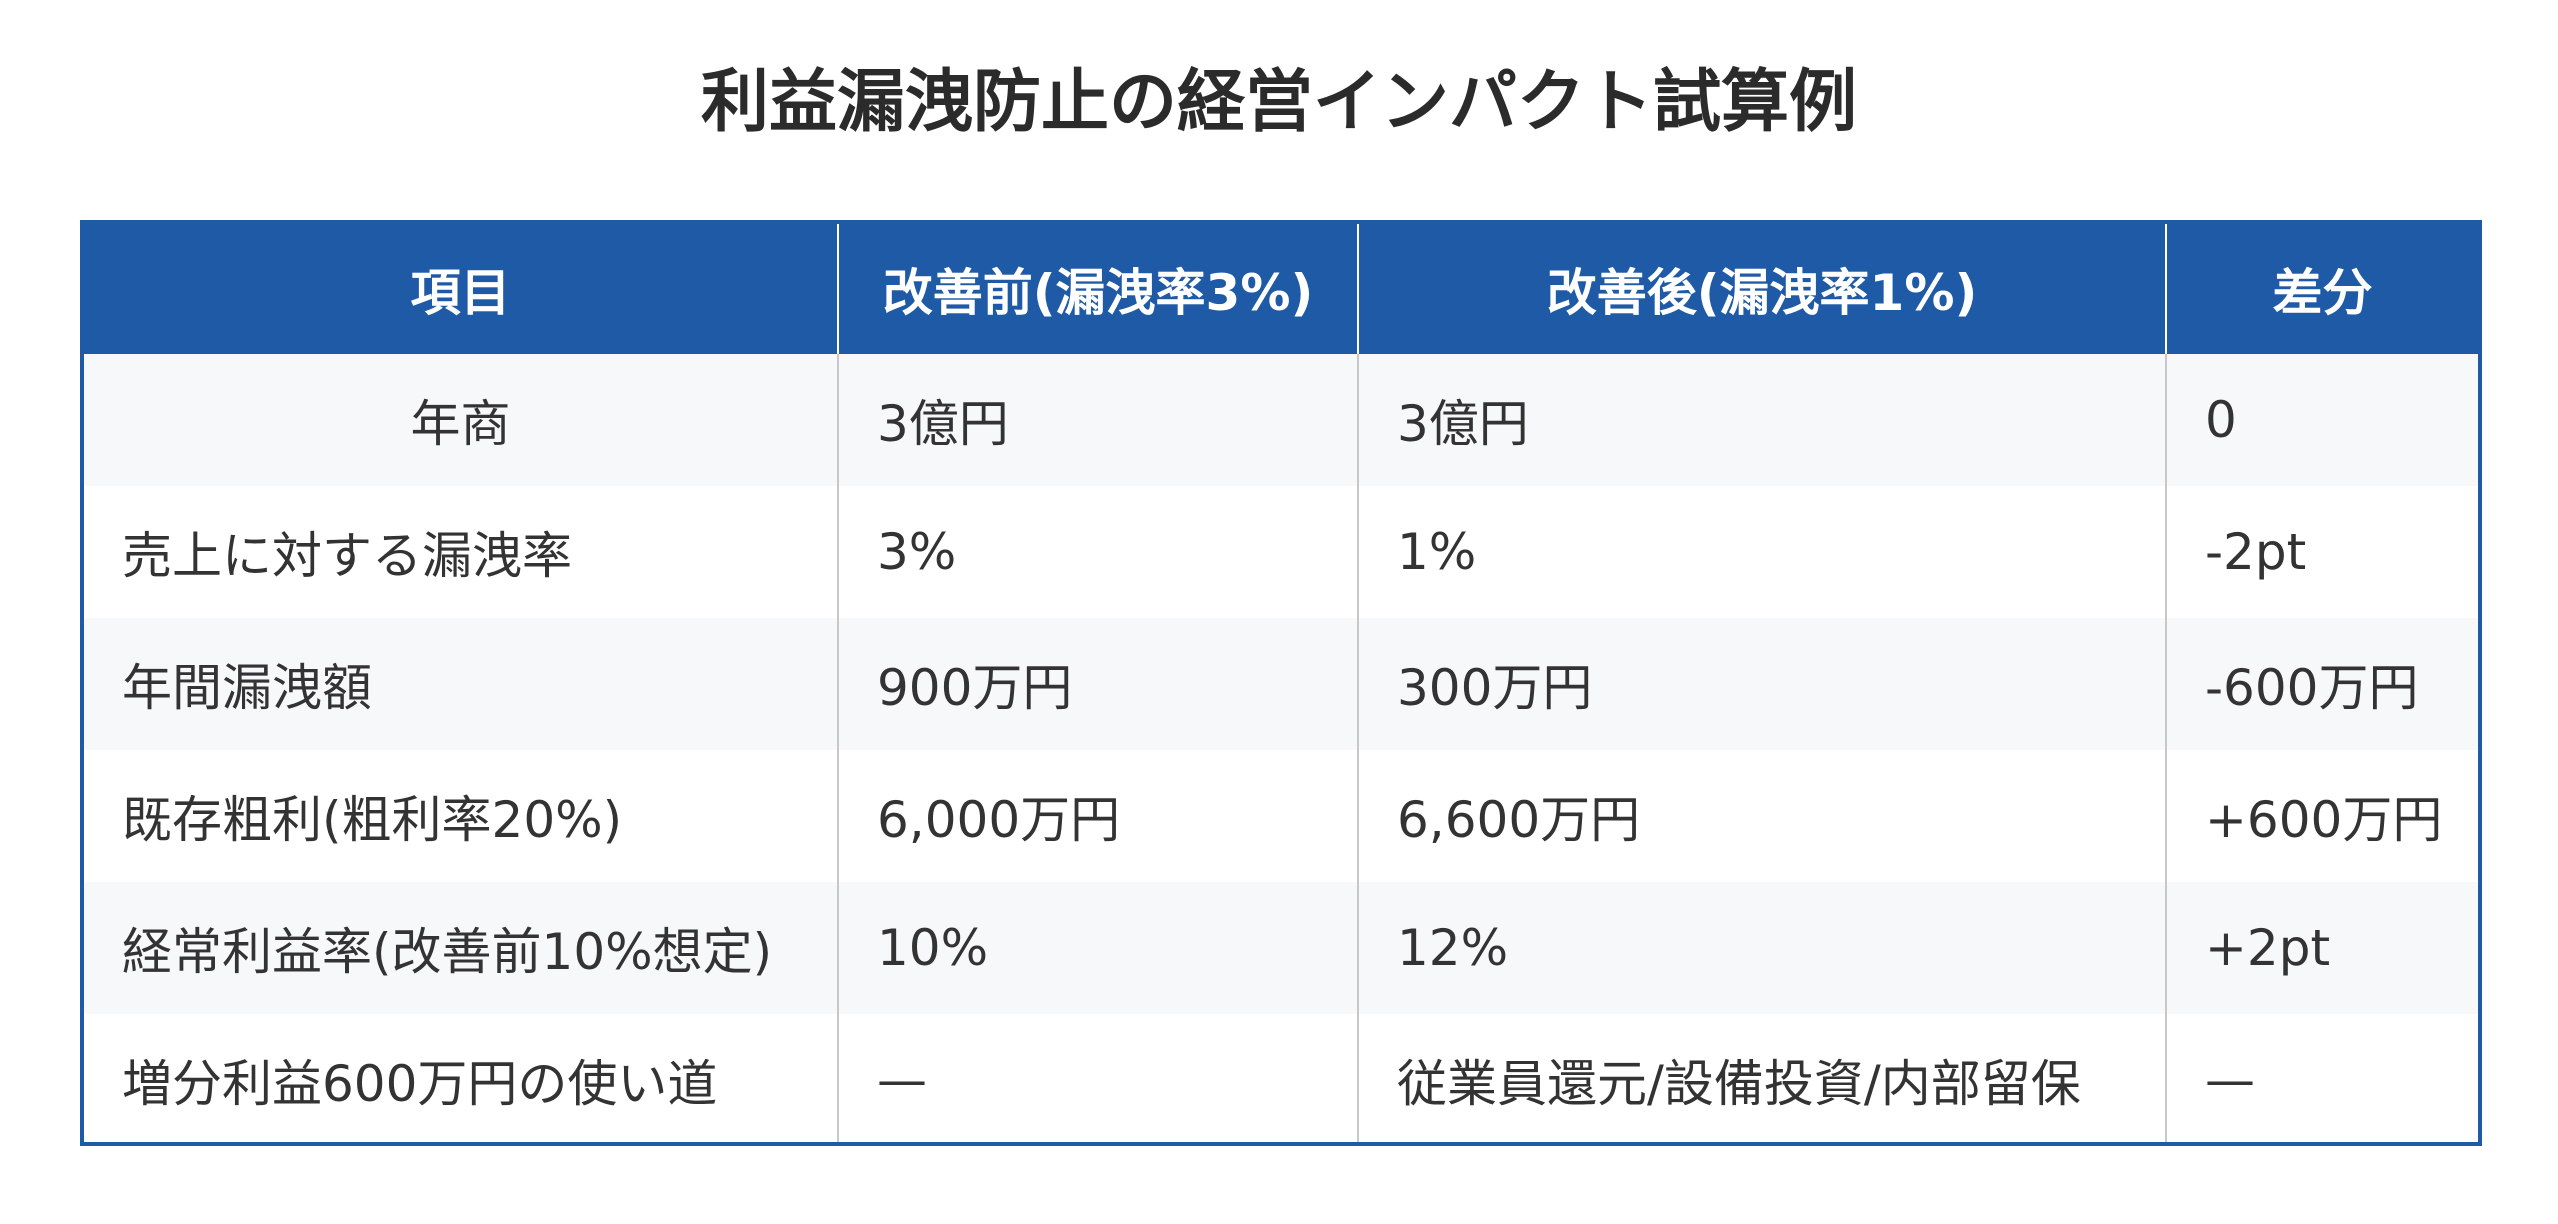 This screenshot has width=2558, height=1224. What do you see at coordinates (1097, 289) in the screenshot?
I see `header-before: 改善前(漏洩率3%)` at bounding box center [1097, 289].